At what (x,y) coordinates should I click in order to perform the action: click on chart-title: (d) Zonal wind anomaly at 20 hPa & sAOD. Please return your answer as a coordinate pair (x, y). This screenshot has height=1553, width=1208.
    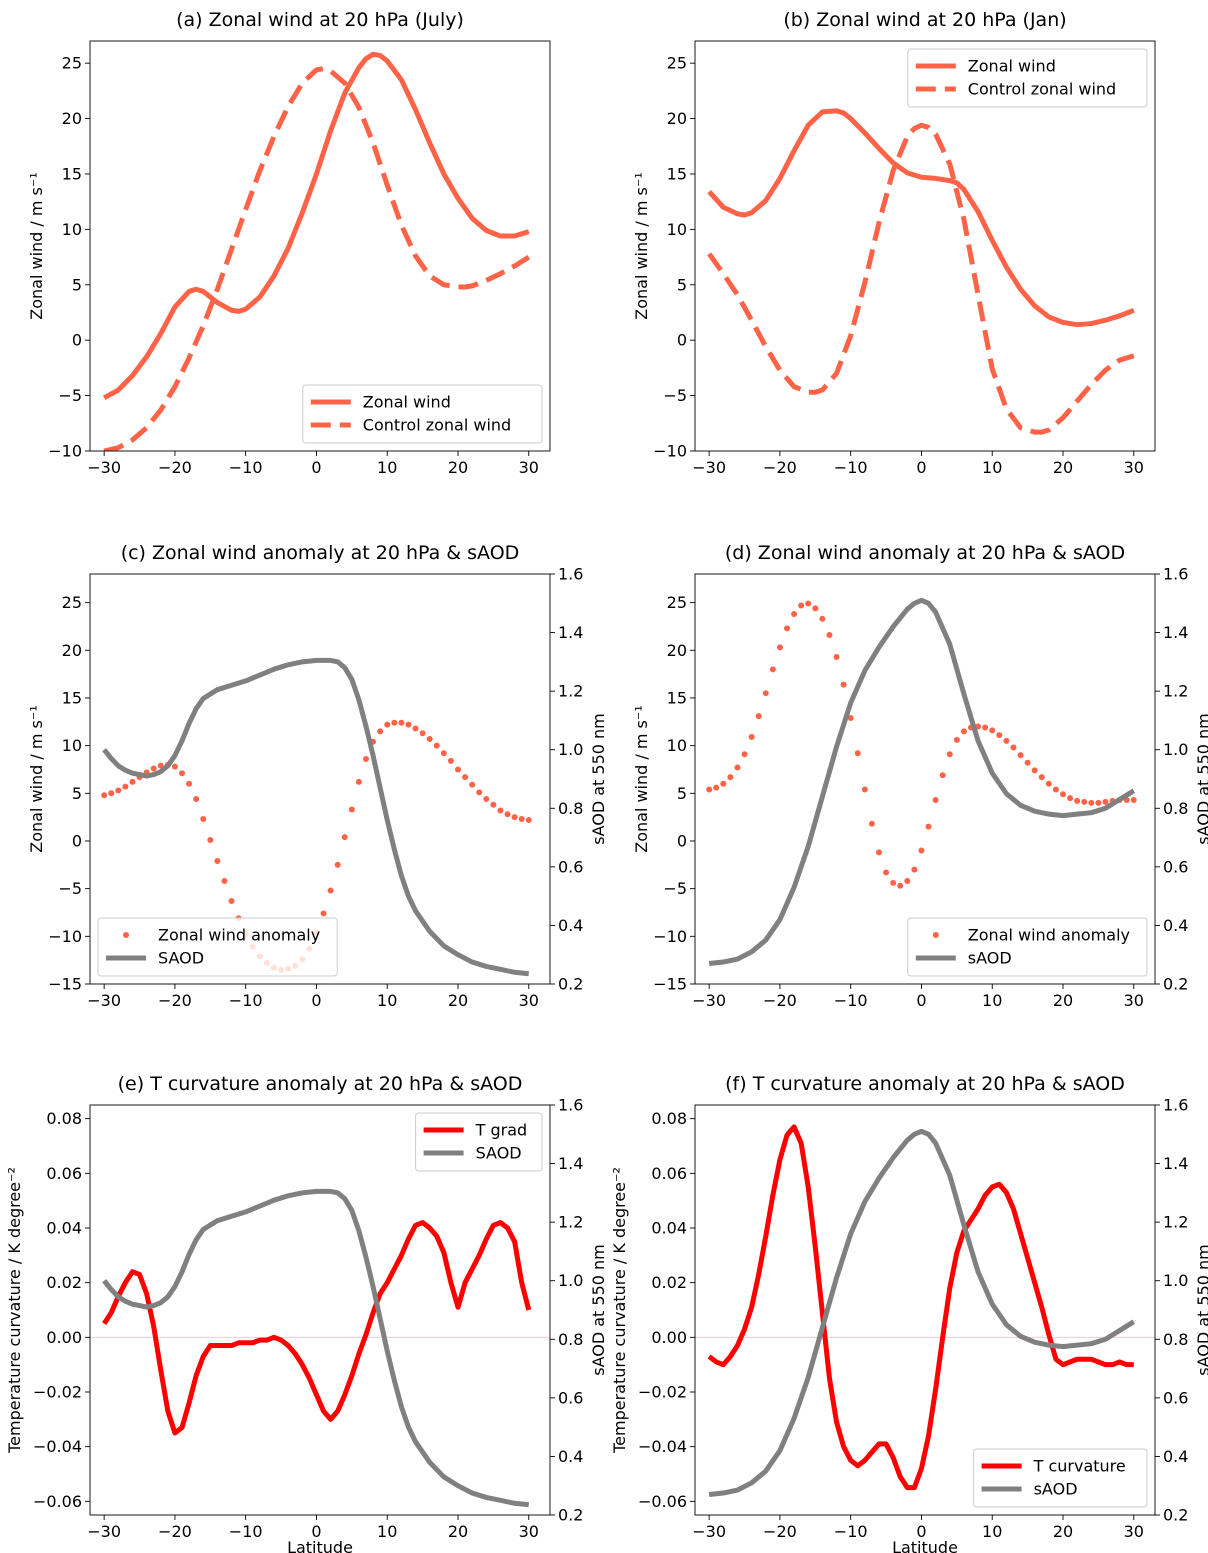
    Looking at the image, I should click on (925, 553).